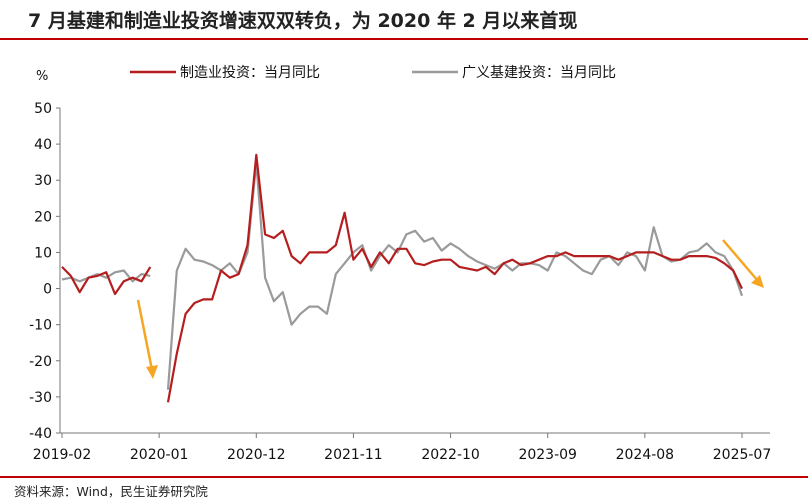 Image resolution: width=808 pixels, height=502 pixels. I want to click on y-tick-label: 40, so click(43, 145).